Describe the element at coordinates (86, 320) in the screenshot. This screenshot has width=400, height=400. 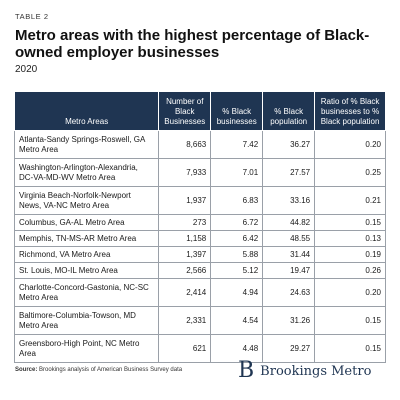
I see `metro-area-cell: Baltimore-Columbia-Towson, MD Metro Area` at that location.